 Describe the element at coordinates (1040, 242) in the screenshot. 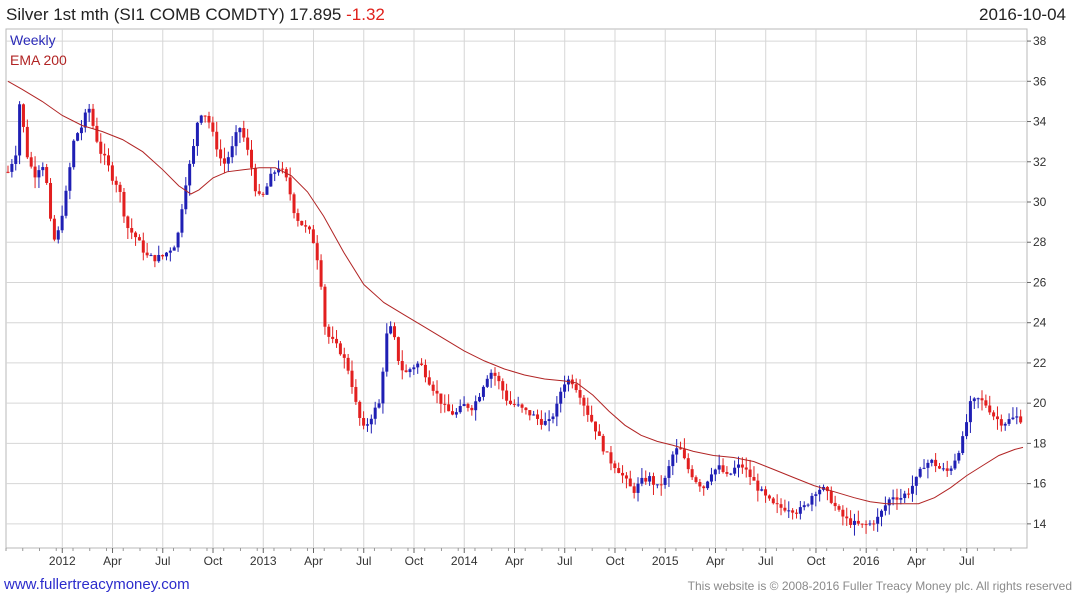

I see `y-tick-label: 28` at that location.